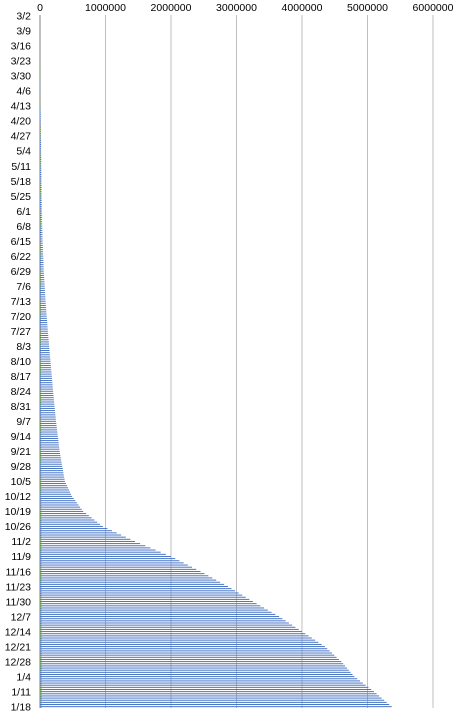 Image resolution: width=461 pixels, height=715 pixels. What do you see at coordinates (18, 512) in the screenshot?
I see `y-tick-label: 10/19` at bounding box center [18, 512].